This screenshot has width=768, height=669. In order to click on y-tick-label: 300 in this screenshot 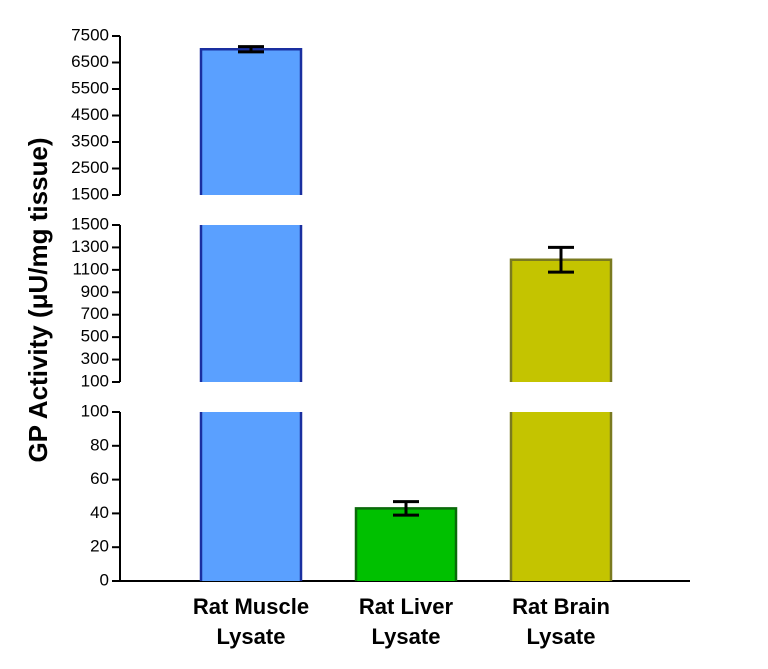, I will do `click(95, 358)`.